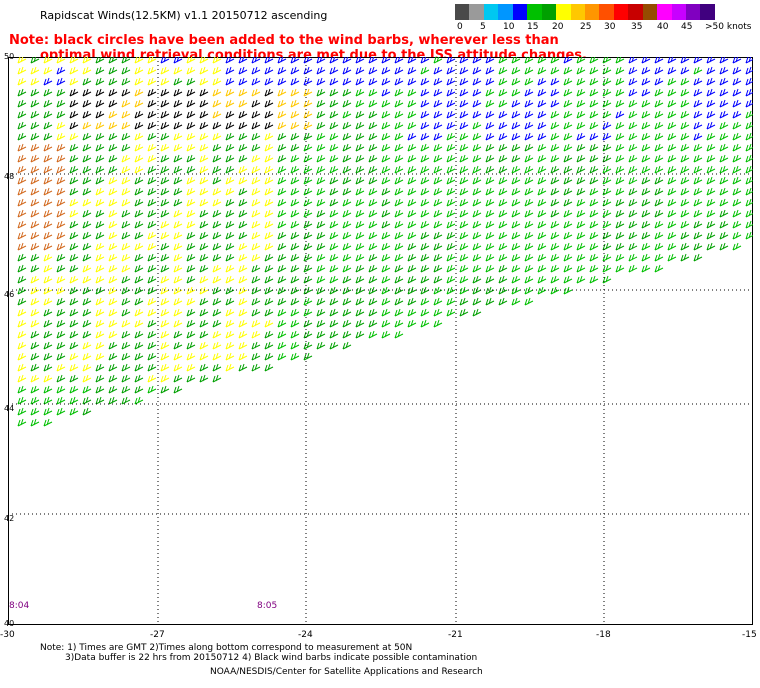 This screenshot has height=688, width=760. I want to click on legend-label: 0, so click(460, 27).